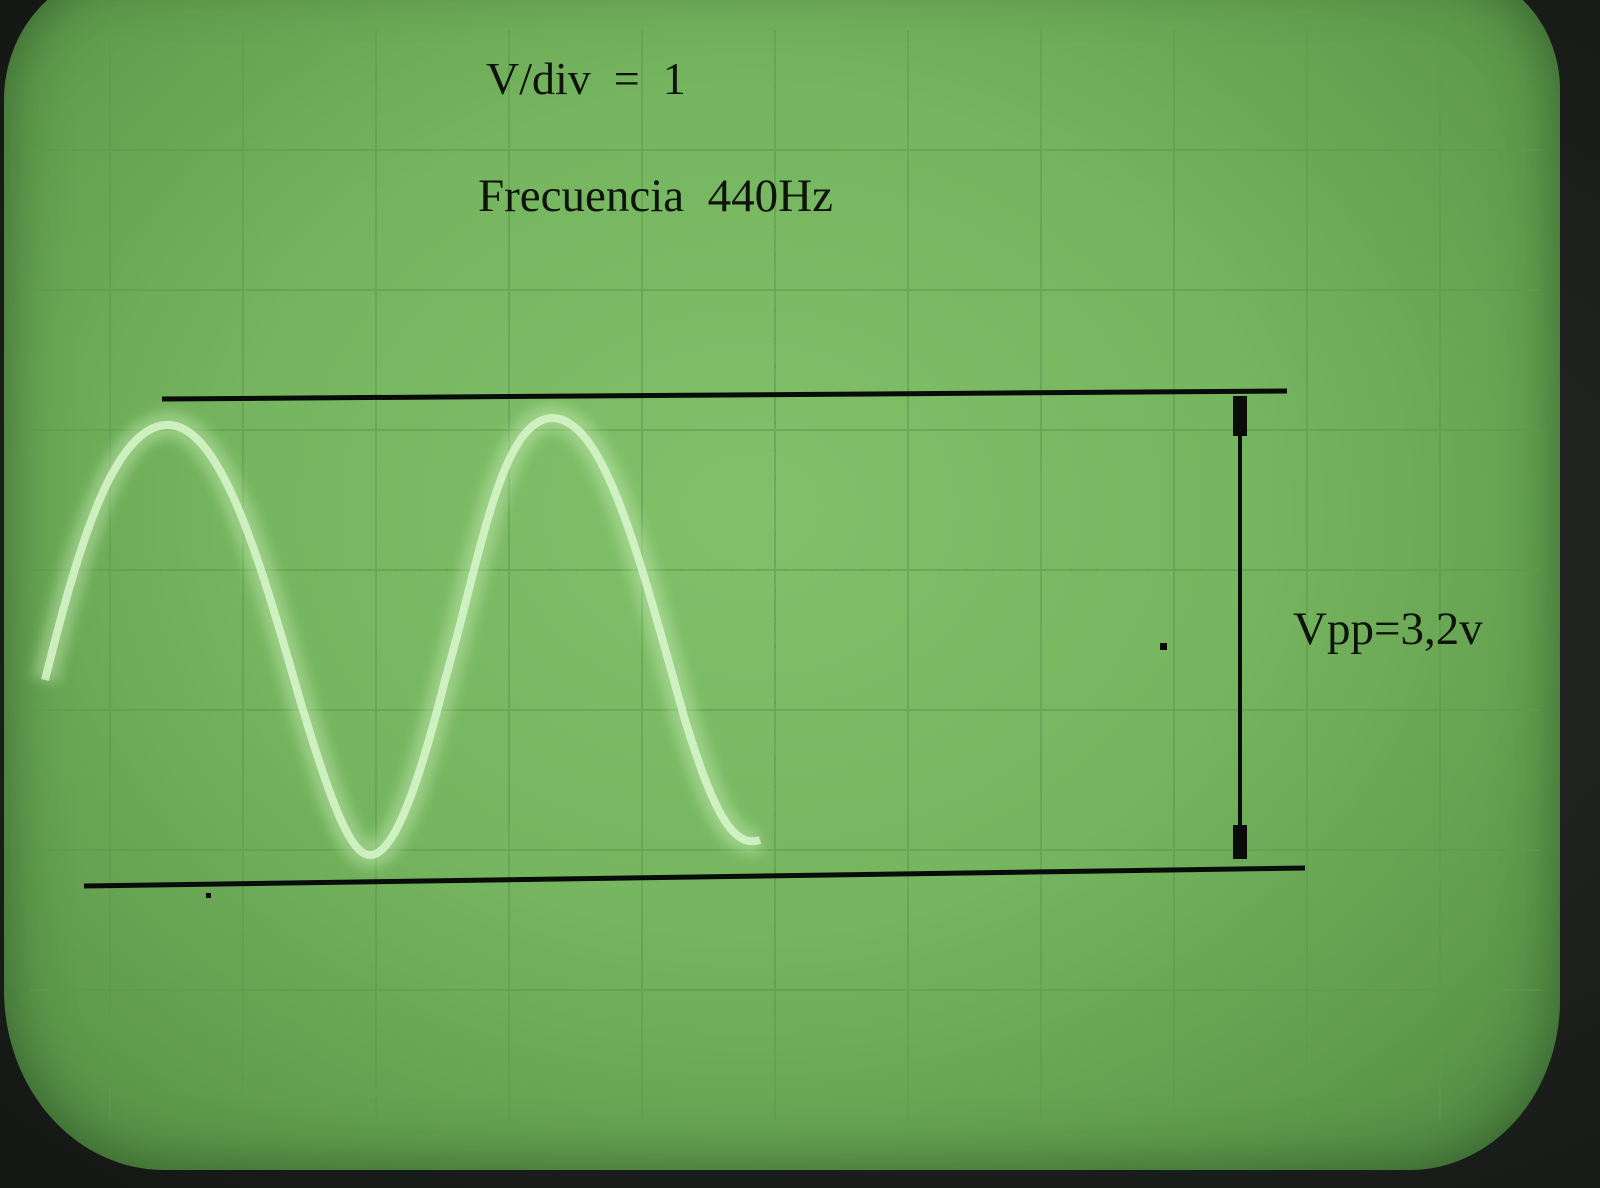 The image size is (1600, 1188). I want to click on frequency-label: Frecuencia 440Hz, so click(655, 196).